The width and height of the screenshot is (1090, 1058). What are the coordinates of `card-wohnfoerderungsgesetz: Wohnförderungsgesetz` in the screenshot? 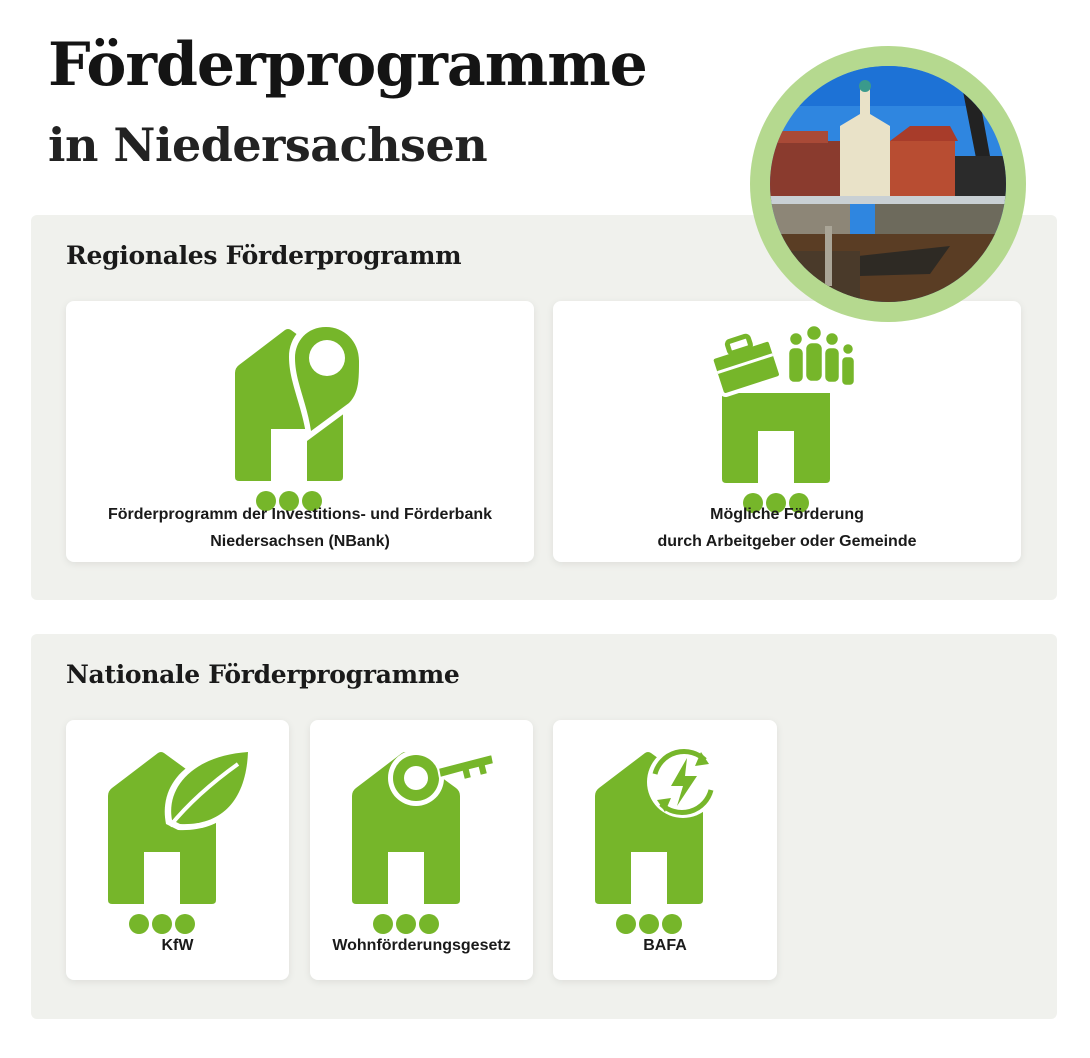 It's located at (421, 850).